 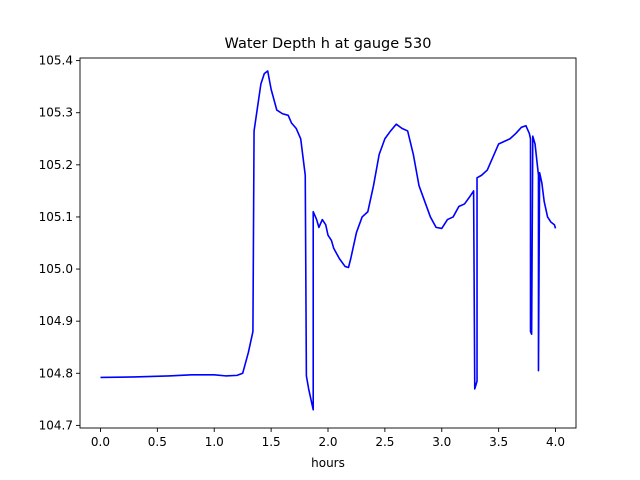 I want to click on y-tick-label: 105.2, so click(x=56, y=165).